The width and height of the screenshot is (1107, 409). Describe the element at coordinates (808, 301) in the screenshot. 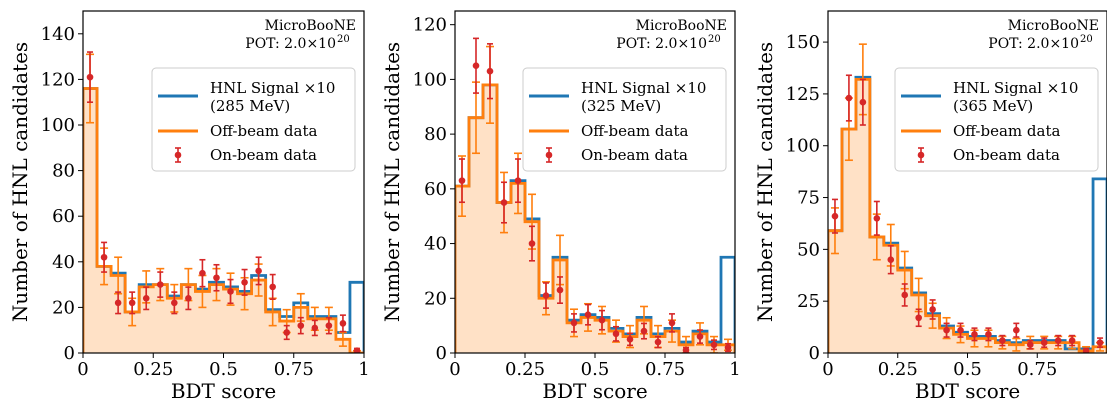

I see `y-tick-label: 25` at that location.